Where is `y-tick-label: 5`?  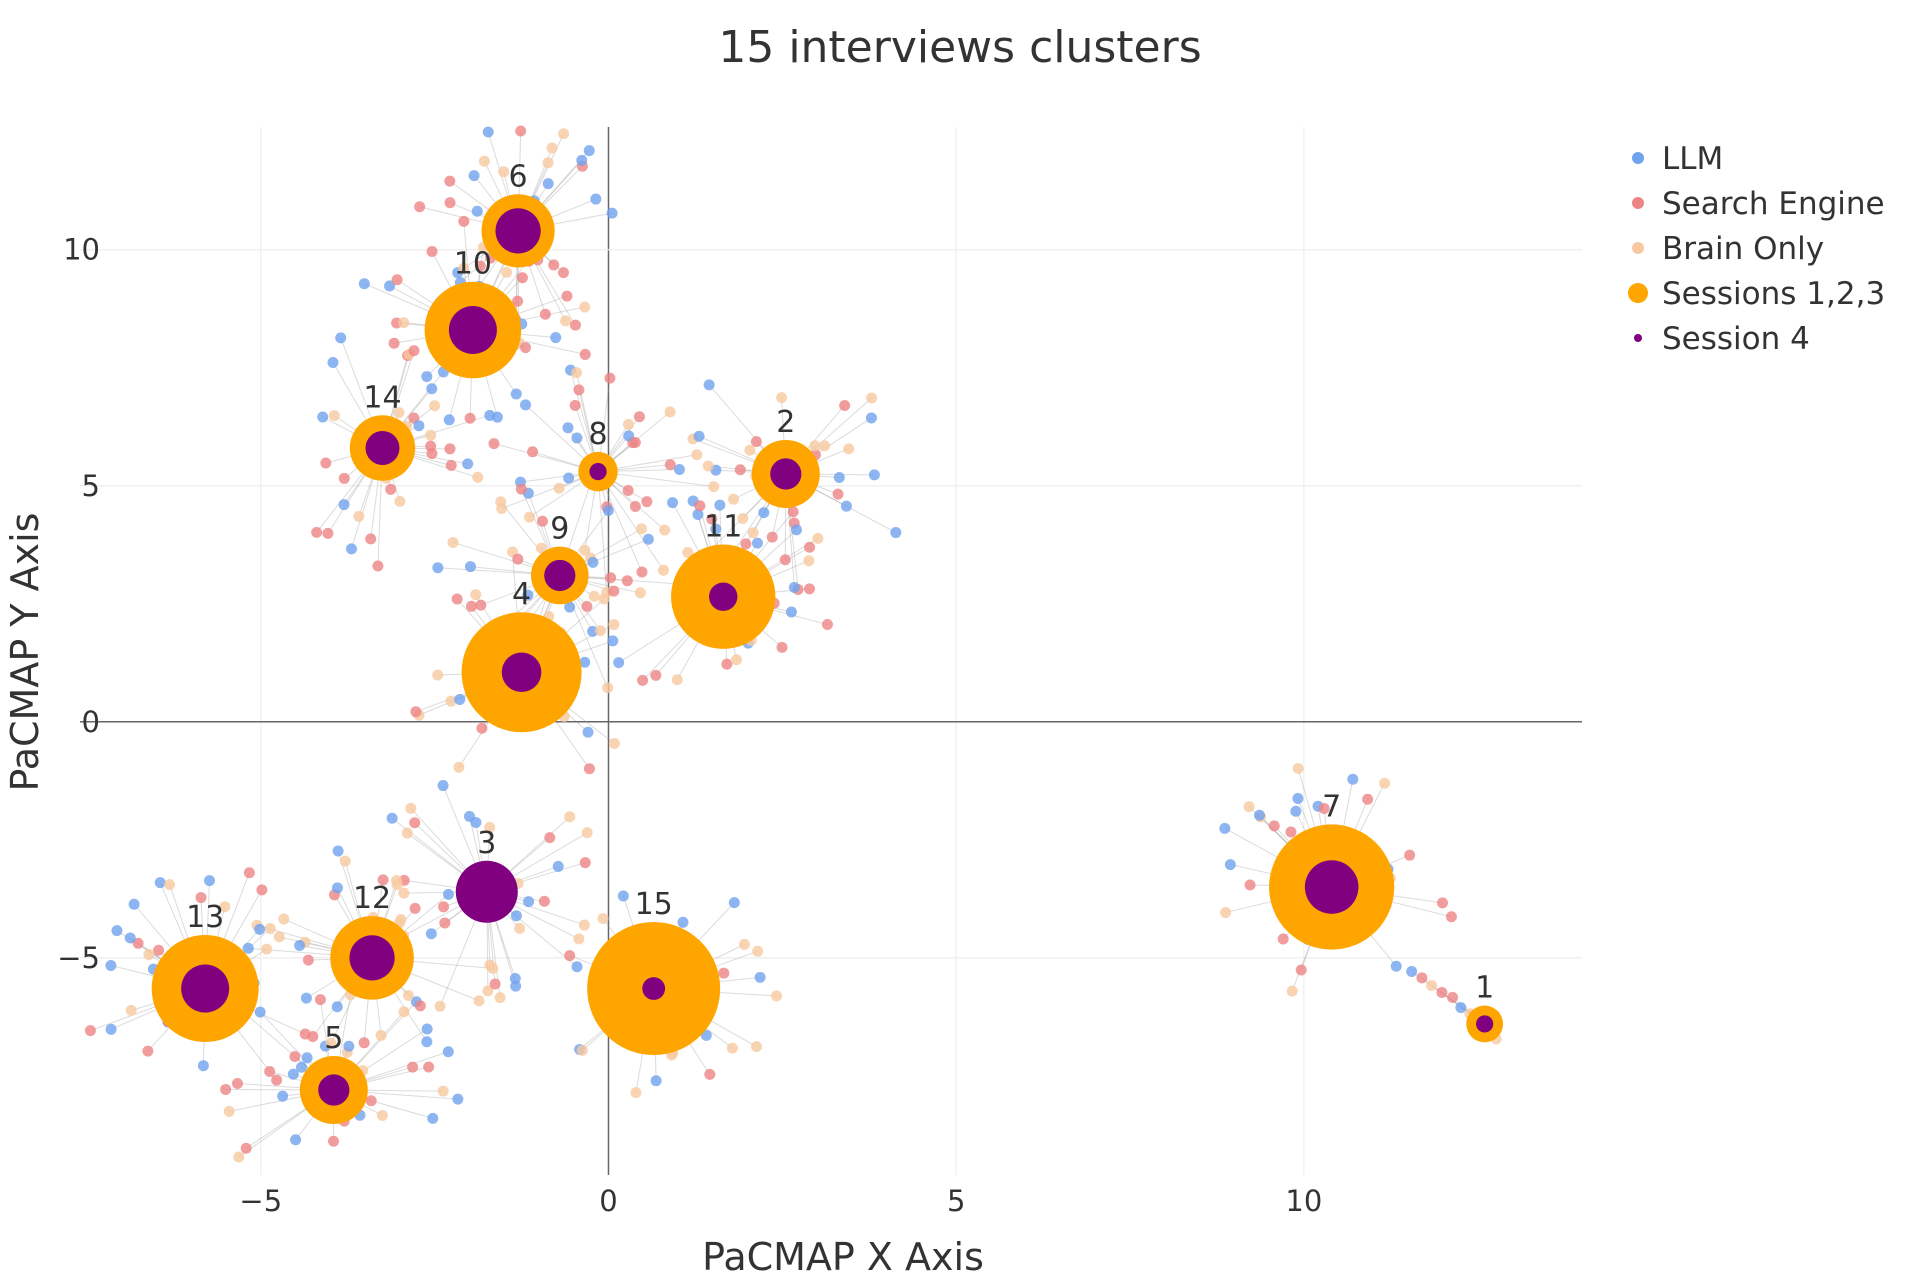
y-tick-label: 5 is located at coordinates (91, 486).